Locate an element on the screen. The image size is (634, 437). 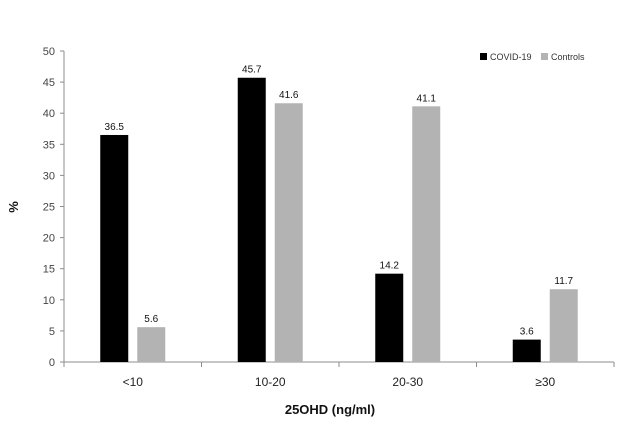
data-label: 14.2 is located at coordinates (390, 266).